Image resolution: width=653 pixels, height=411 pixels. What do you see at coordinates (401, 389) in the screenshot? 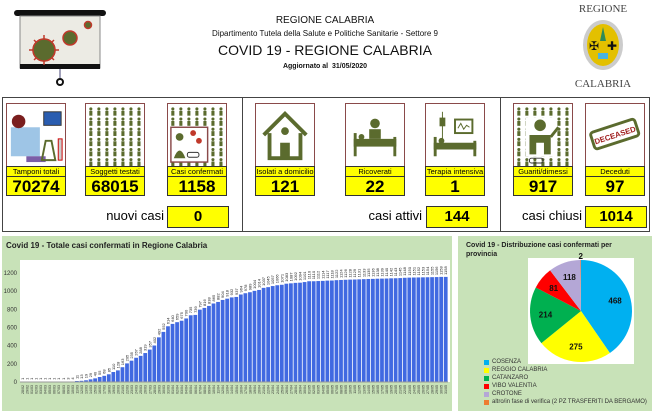
I see `x-tick-label: 21/05` at bounding box center [401, 389].